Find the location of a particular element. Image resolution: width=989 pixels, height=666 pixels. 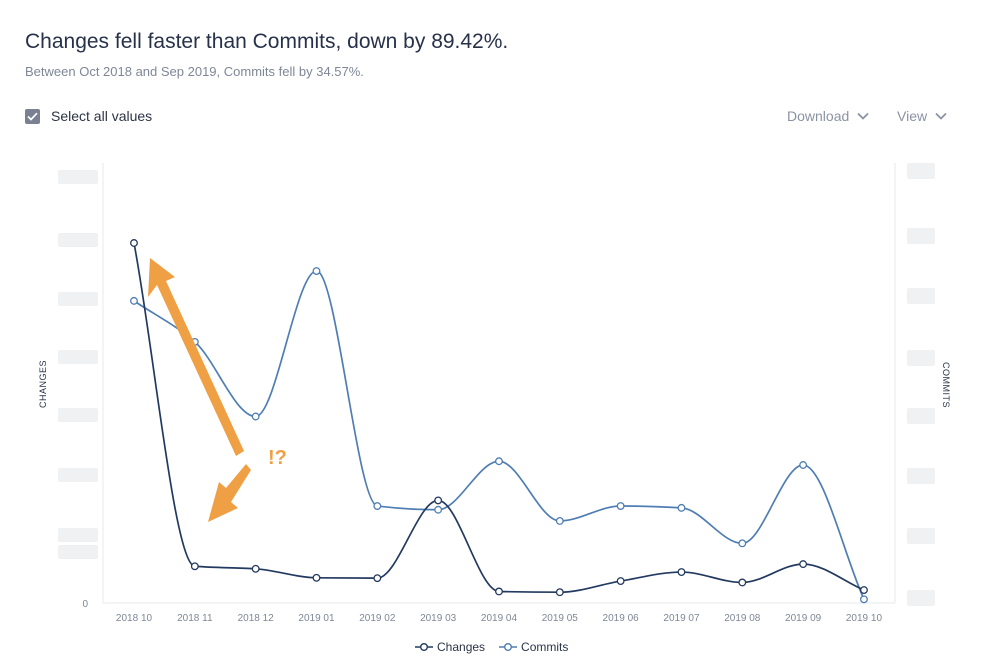

legend-commits-label: Commits is located at coordinates (545, 647).